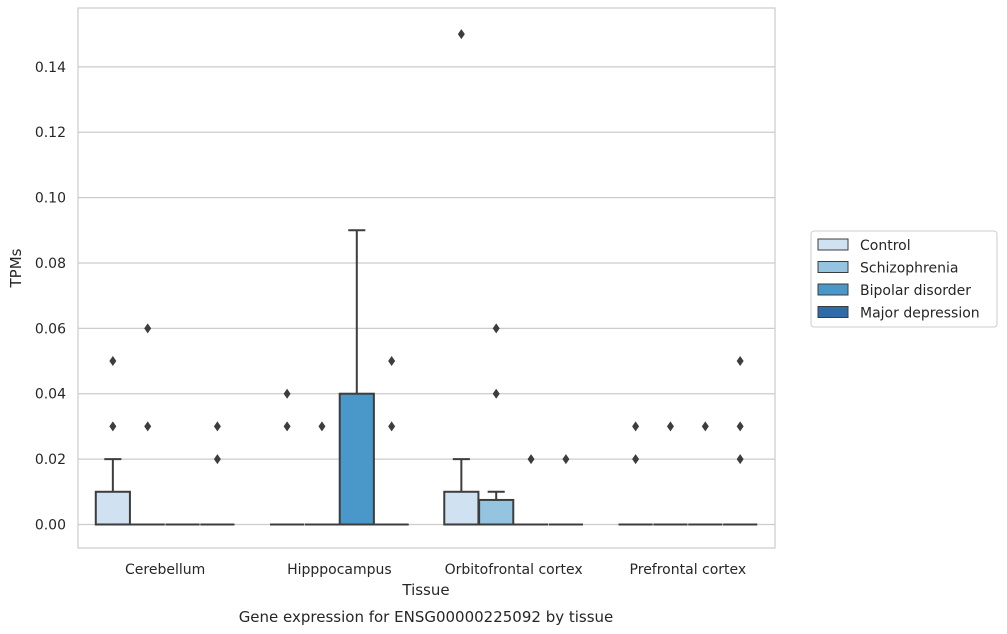 Image resolution: width=1007 pixels, height=634 pixels. What do you see at coordinates (915, 291) in the screenshot?
I see `legend-label: Bipolar disorder` at bounding box center [915, 291].